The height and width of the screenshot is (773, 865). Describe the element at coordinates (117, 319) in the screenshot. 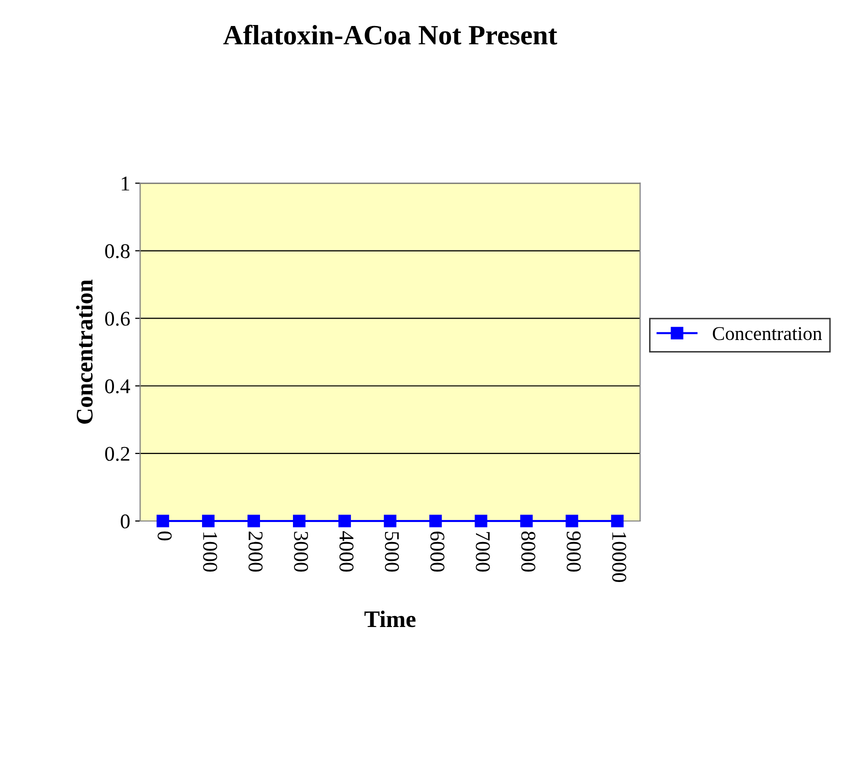

I see `y-tick-label: 0.6` at that location.